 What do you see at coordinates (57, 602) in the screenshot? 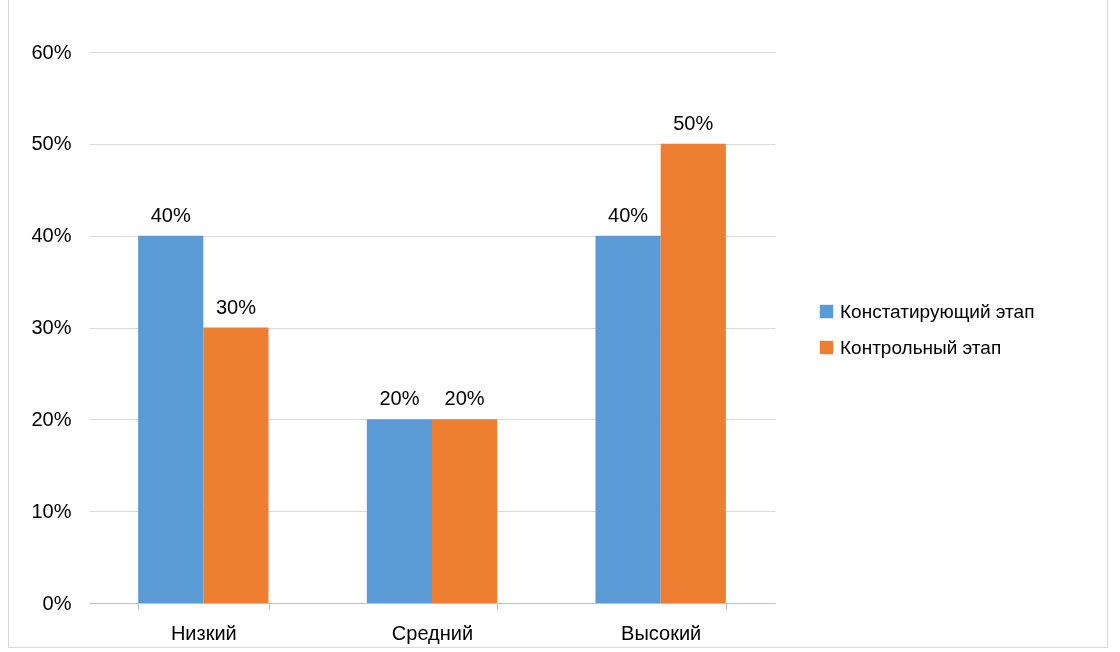
I see `y-tick-label: 0%` at bounding box center [57, 602].